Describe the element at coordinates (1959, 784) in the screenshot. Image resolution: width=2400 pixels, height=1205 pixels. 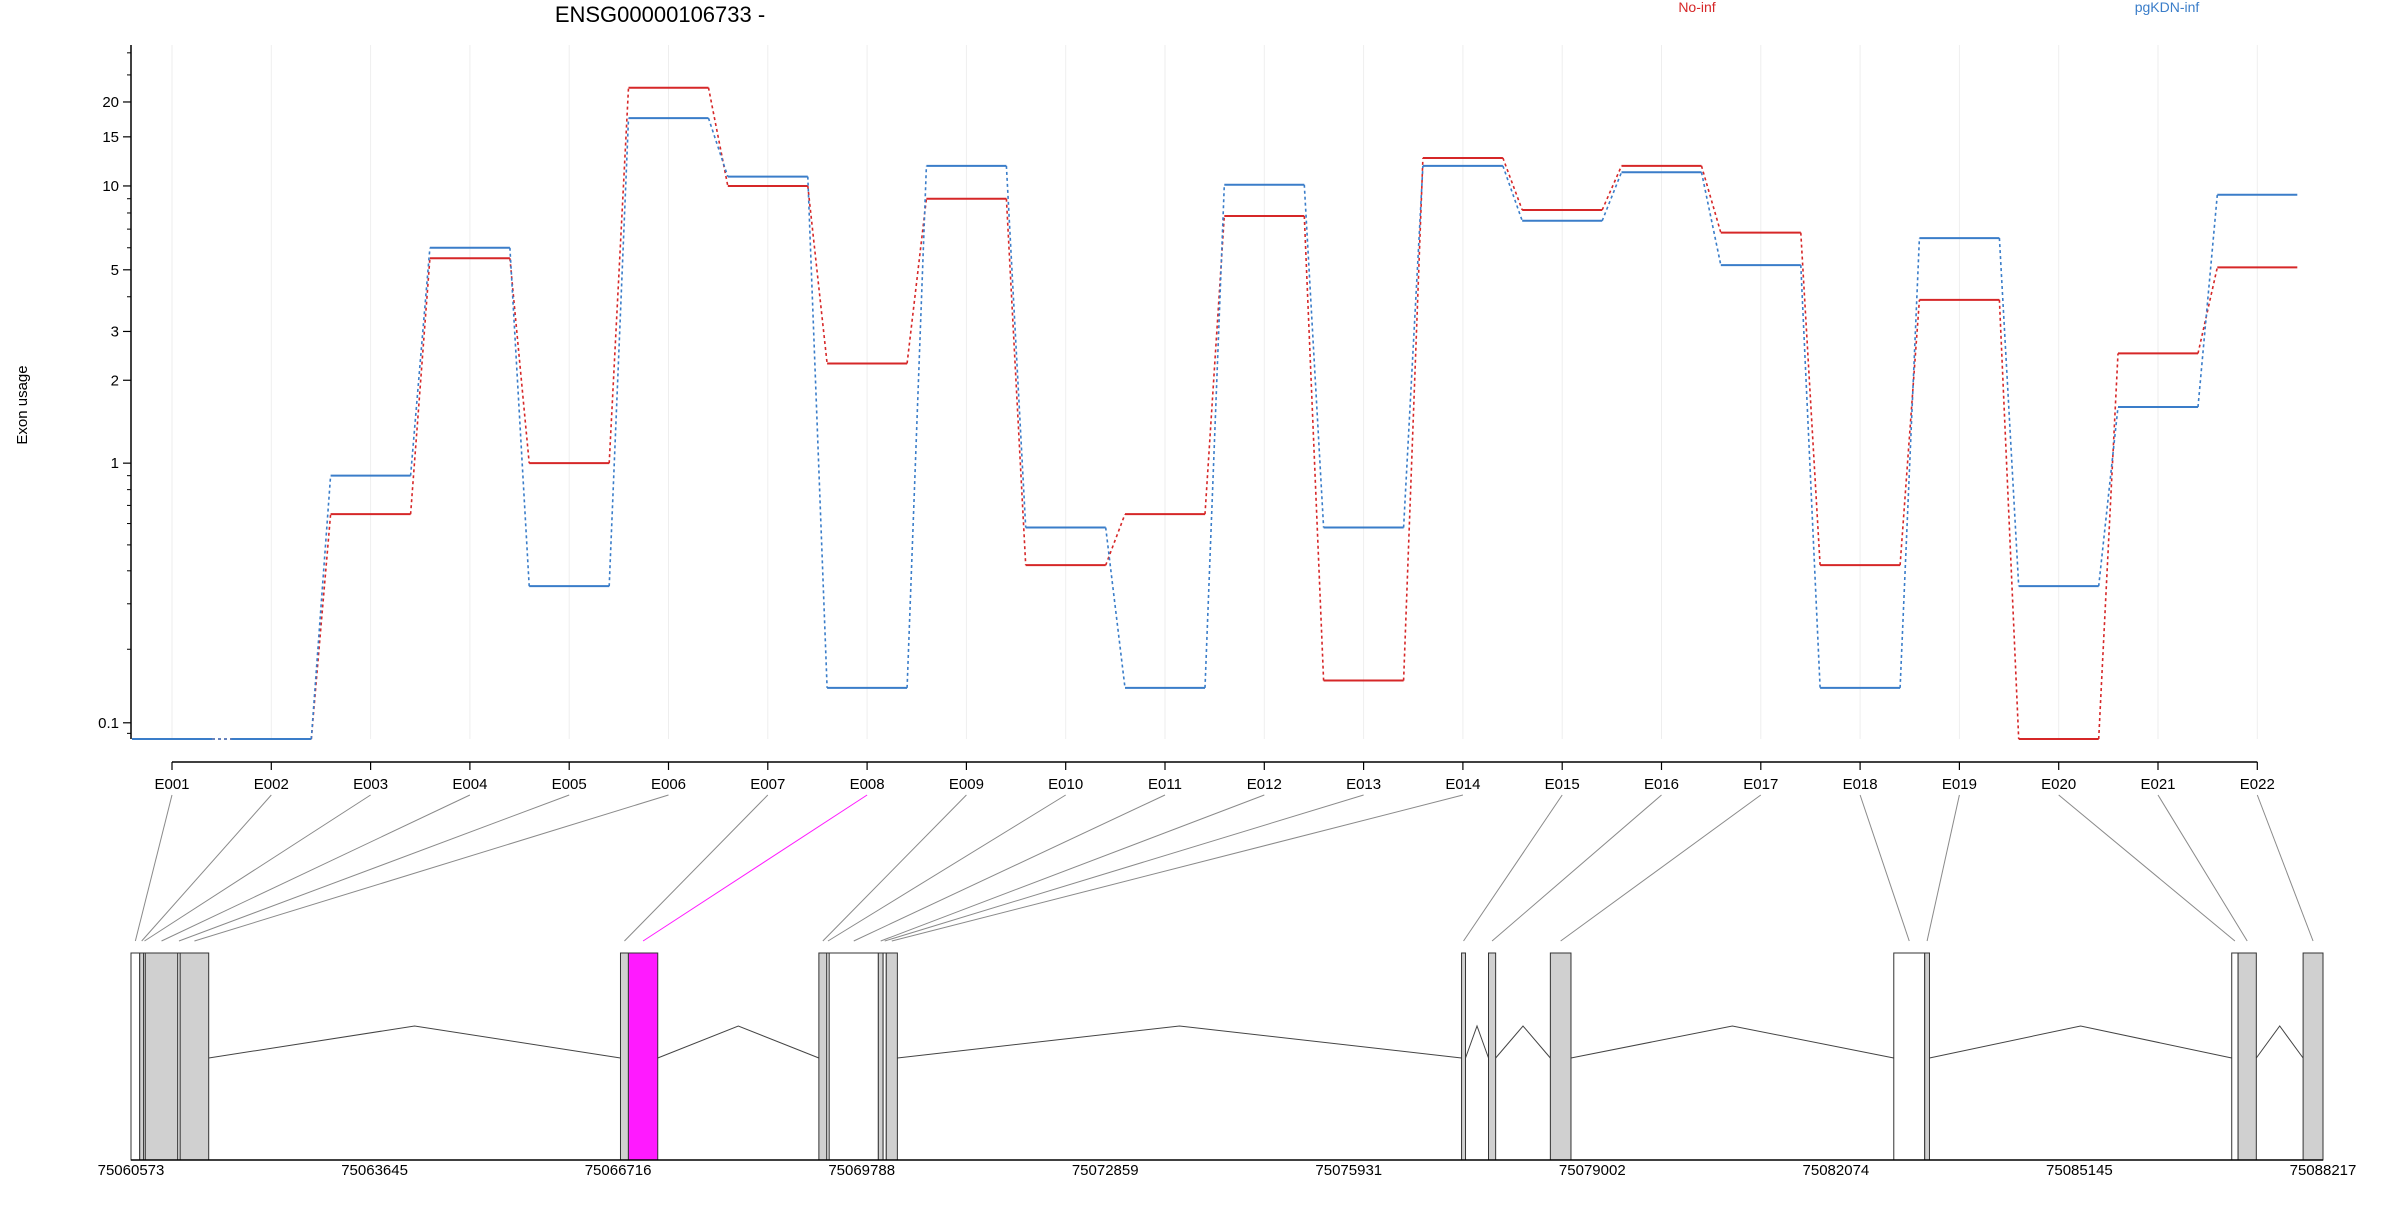
I see `x-tick-label-e019: E019` at that location.